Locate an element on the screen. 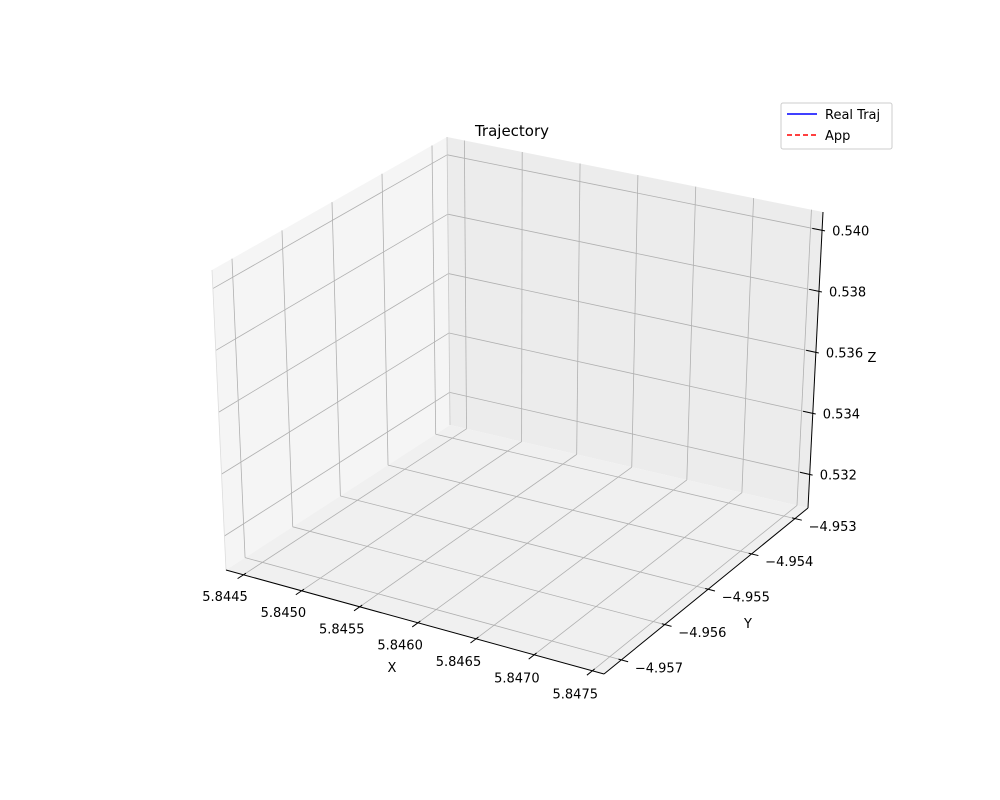 Image resolution: width=1000 pixels, height=800 pixels. y-tick-label: −4.956 is located at coordinates (702, 633).